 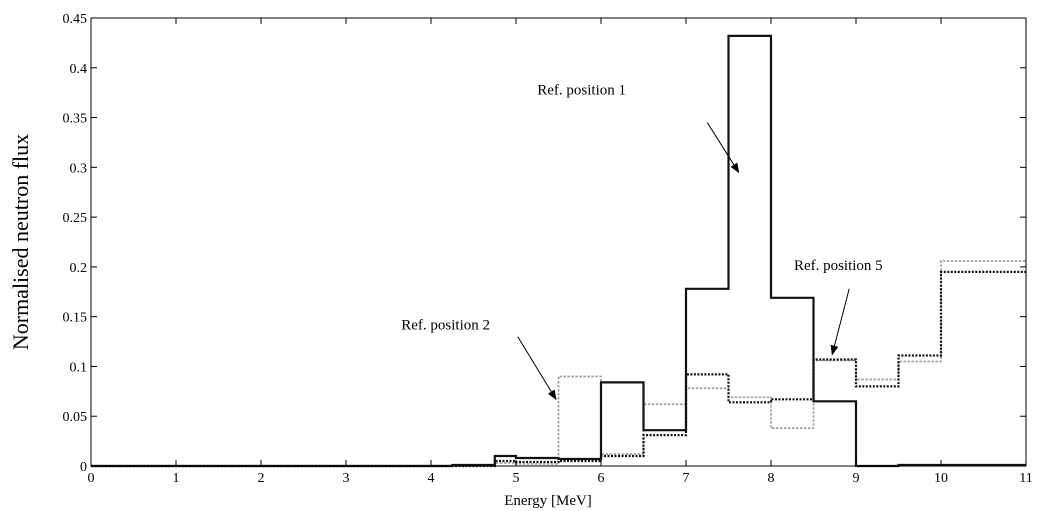 What do you see at coordinates (581, 91) in the screenshot?
I see `annotation-label-1: Ref. position 1` at bounding box center [581, 91].